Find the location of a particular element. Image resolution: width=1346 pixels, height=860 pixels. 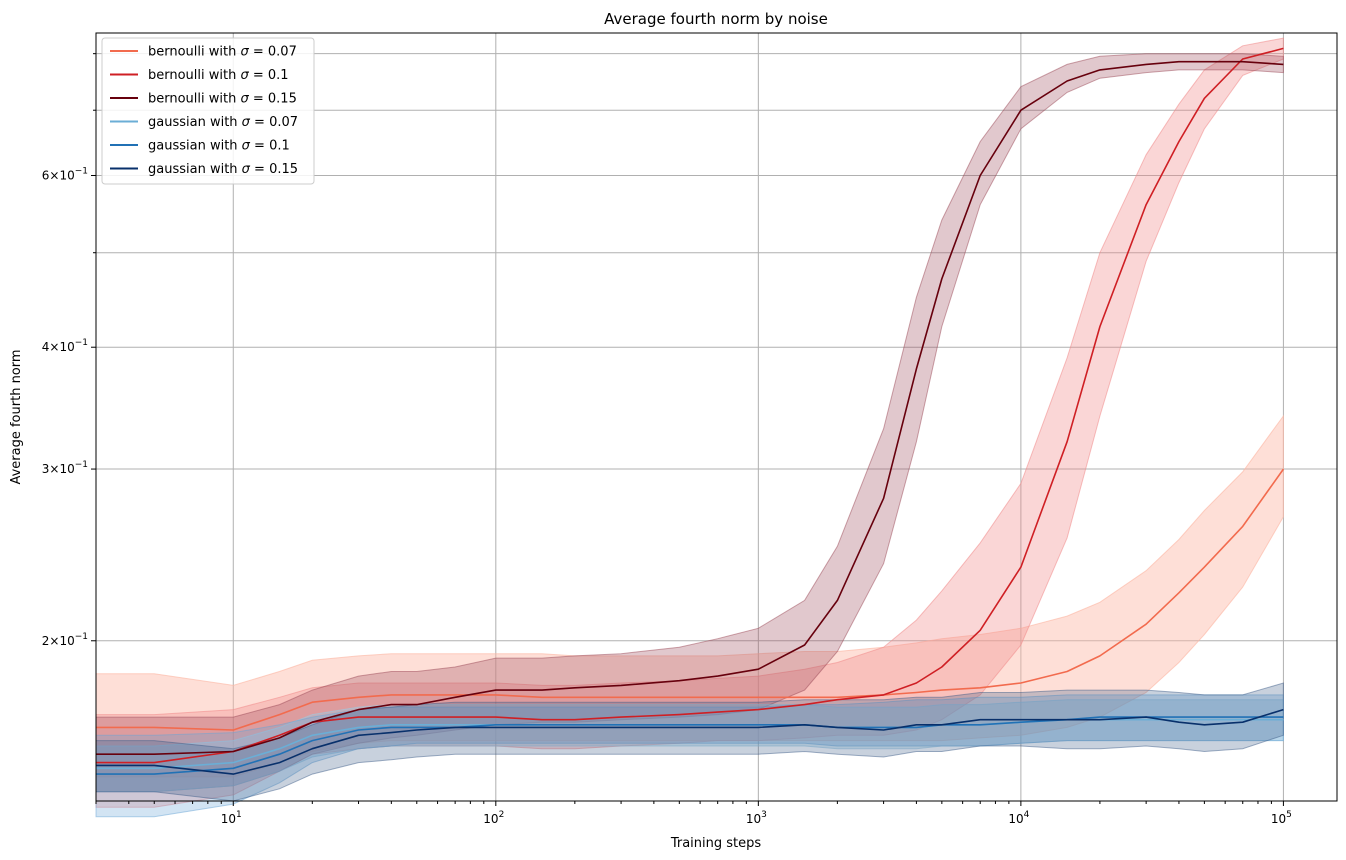

legend-item: bernoulli with σ = 0.1 is located at coordinates (199, 75).